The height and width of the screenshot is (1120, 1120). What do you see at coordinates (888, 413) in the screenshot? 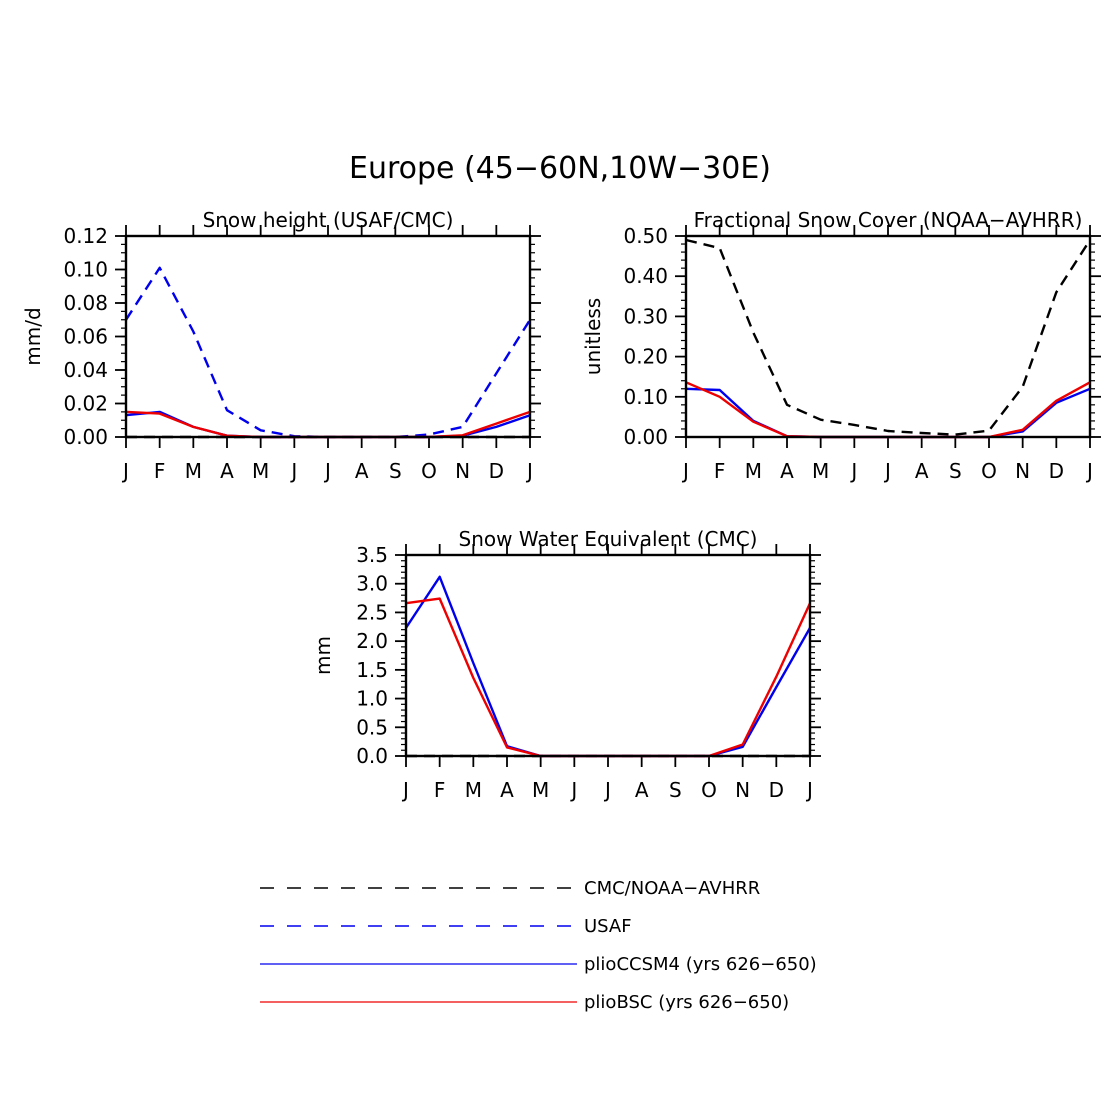
I see `series-line-plioCCSM4` at bounding box center [888, 413].